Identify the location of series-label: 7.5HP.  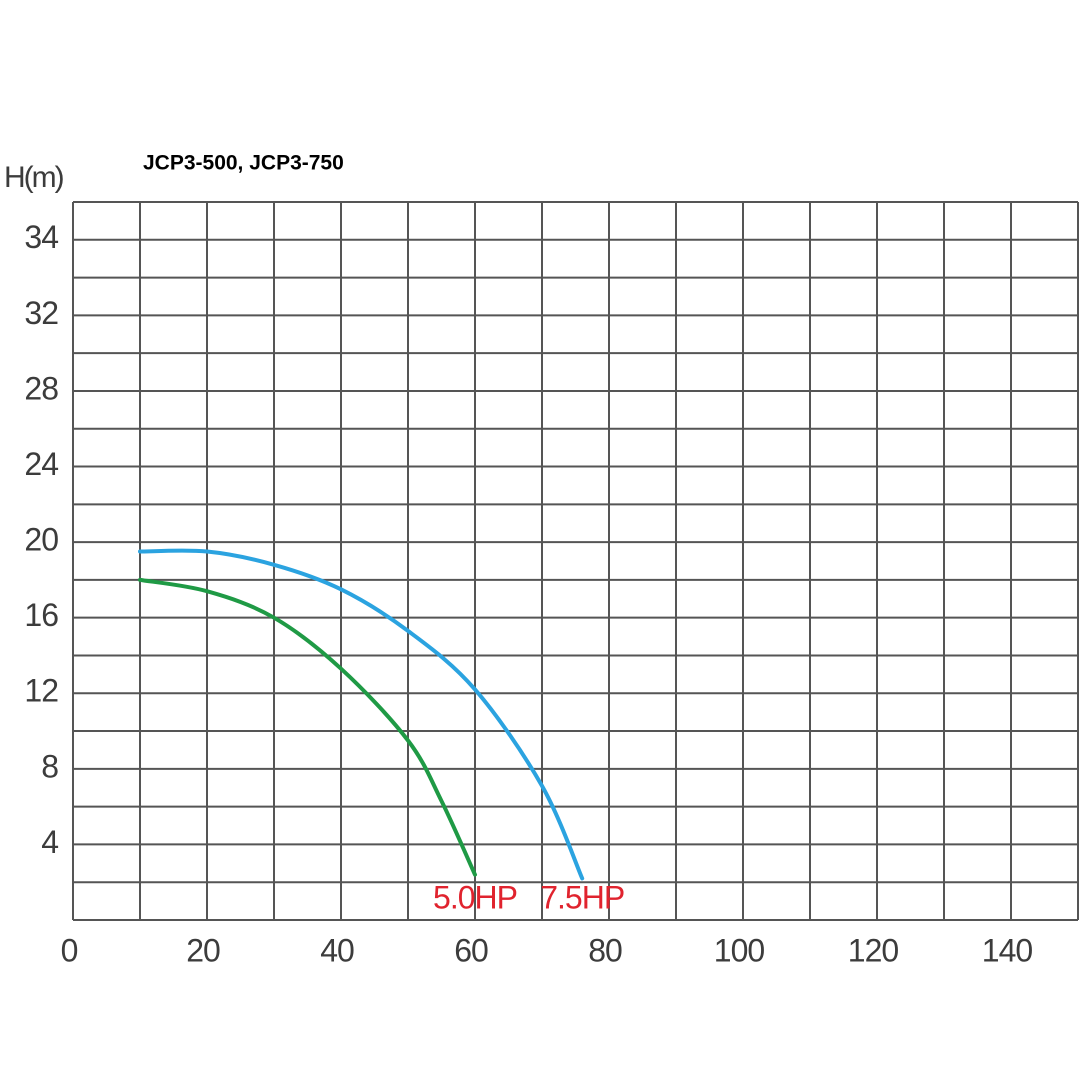
(582, 897).